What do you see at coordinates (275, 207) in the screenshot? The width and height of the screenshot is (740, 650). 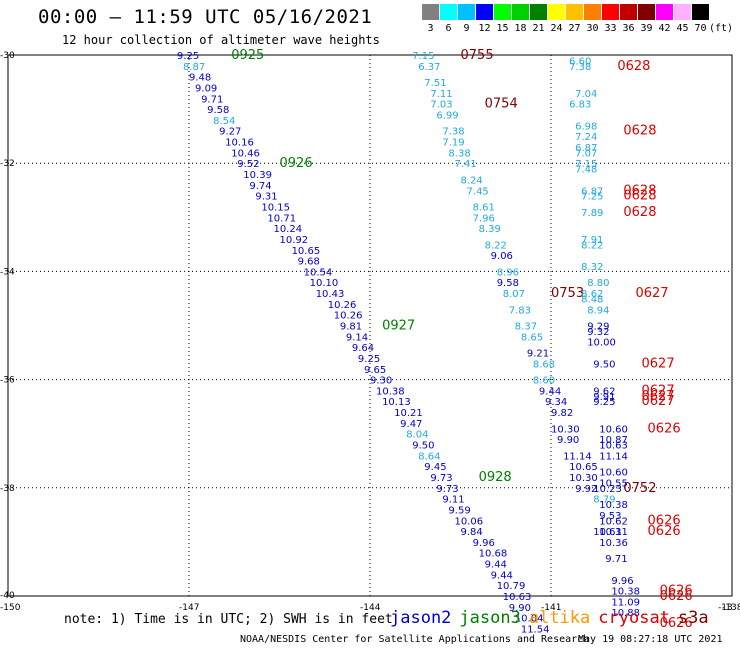 I see `wave-height-label: 10.15` at bounding box center [275, 207].